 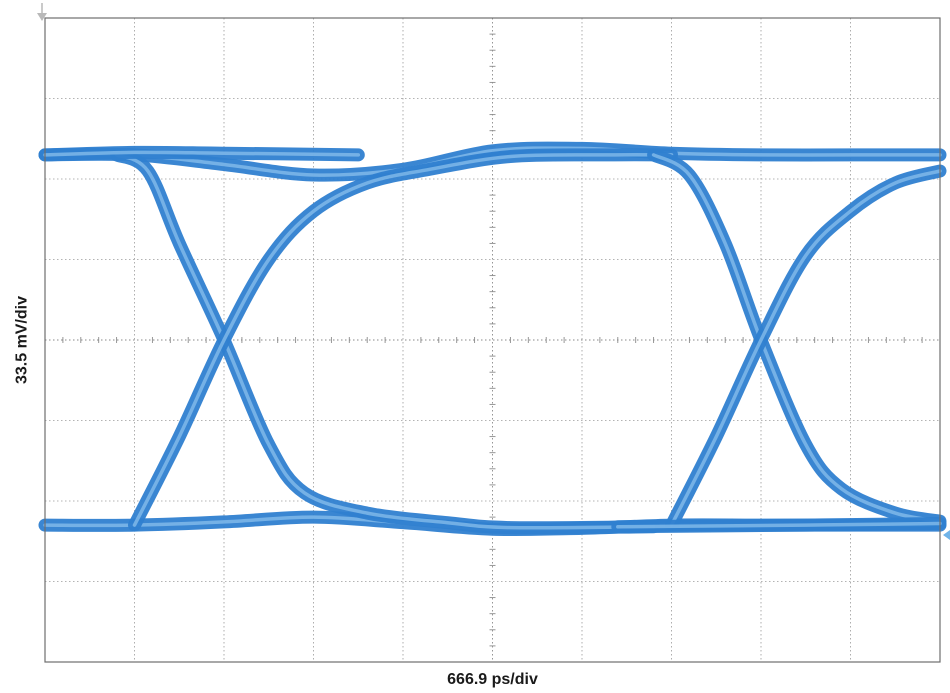 What do you see at coordinates (492, 679) in the screenshot?
I see `x-axis-label: 666.9 ps/div` at bounding box center [492, 679].